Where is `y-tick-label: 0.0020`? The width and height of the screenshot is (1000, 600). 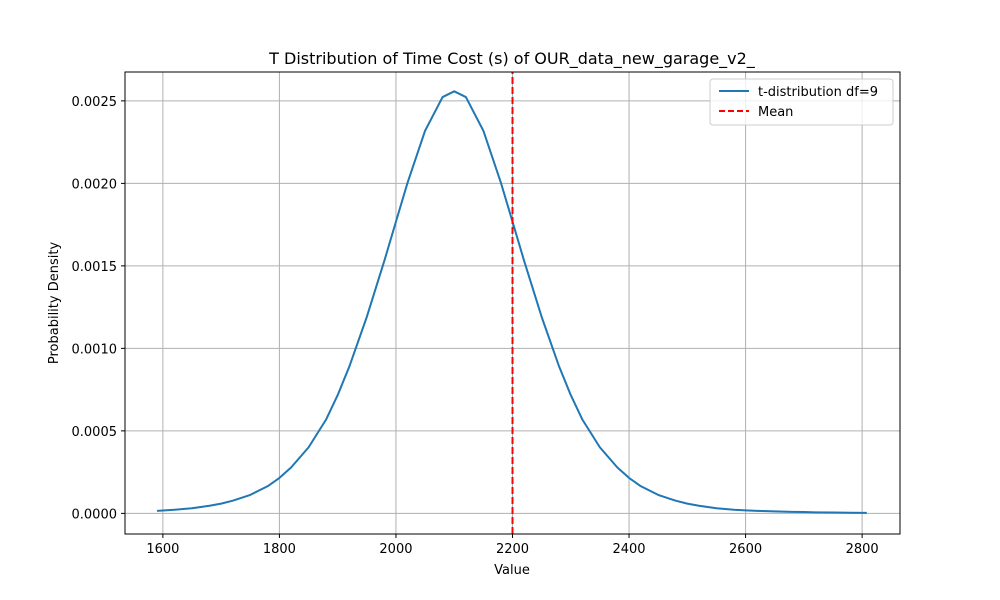
y-tick-label: 0.0020 is located at coordinates (95, 184).